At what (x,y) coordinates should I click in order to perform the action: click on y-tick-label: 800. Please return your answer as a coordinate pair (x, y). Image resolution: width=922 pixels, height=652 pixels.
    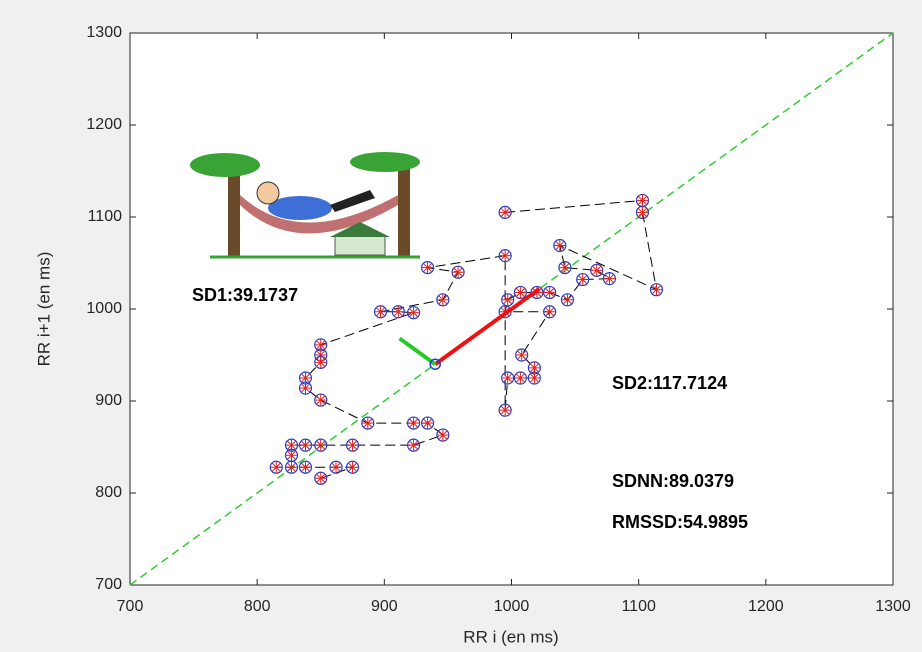
    Looking at the image, I should click on (108, 492).